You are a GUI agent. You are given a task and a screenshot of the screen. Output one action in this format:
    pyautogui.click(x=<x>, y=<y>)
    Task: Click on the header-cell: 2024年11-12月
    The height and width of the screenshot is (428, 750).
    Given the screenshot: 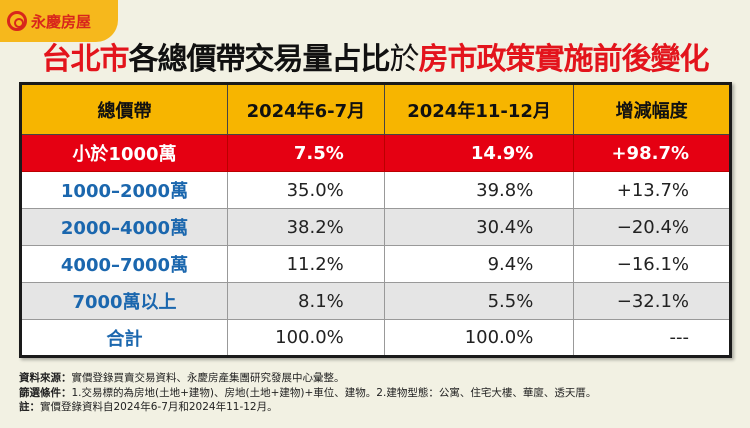 What is the action you would take?
    pyautogui.click(x=479, y=109)
    